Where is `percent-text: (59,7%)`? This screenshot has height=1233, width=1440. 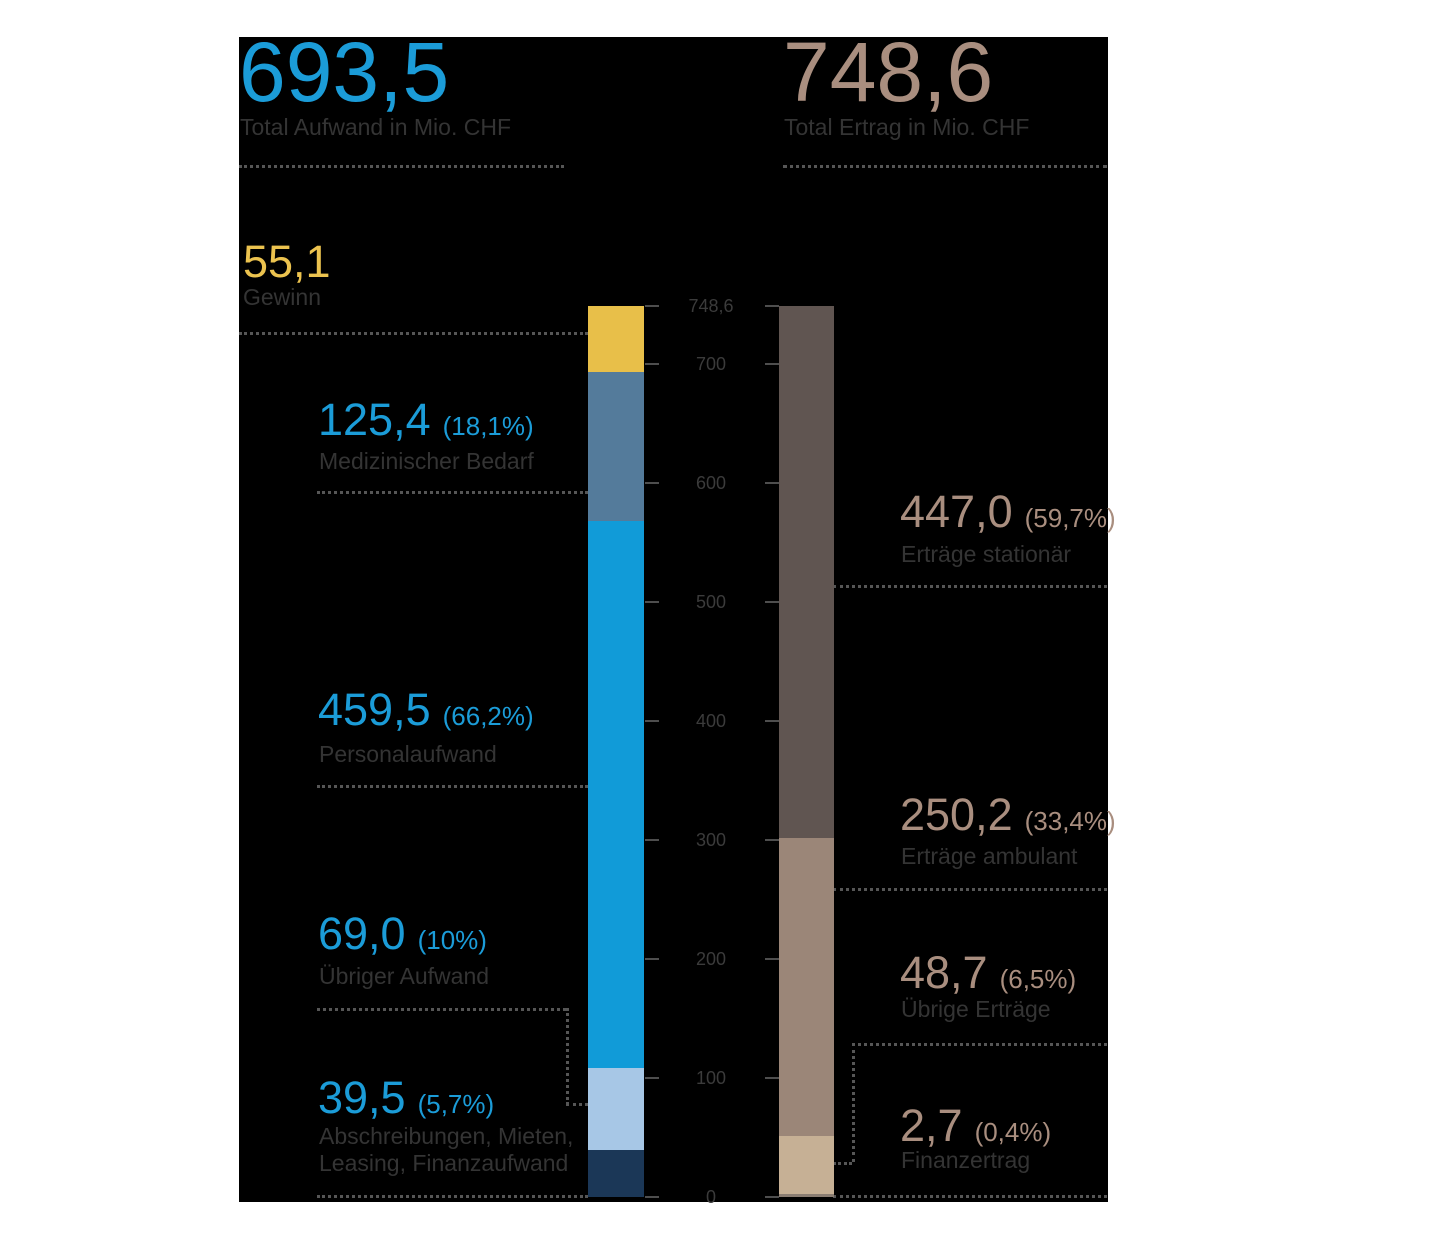
percent-text: (59,7%) is located at coordinates (1070, 518).